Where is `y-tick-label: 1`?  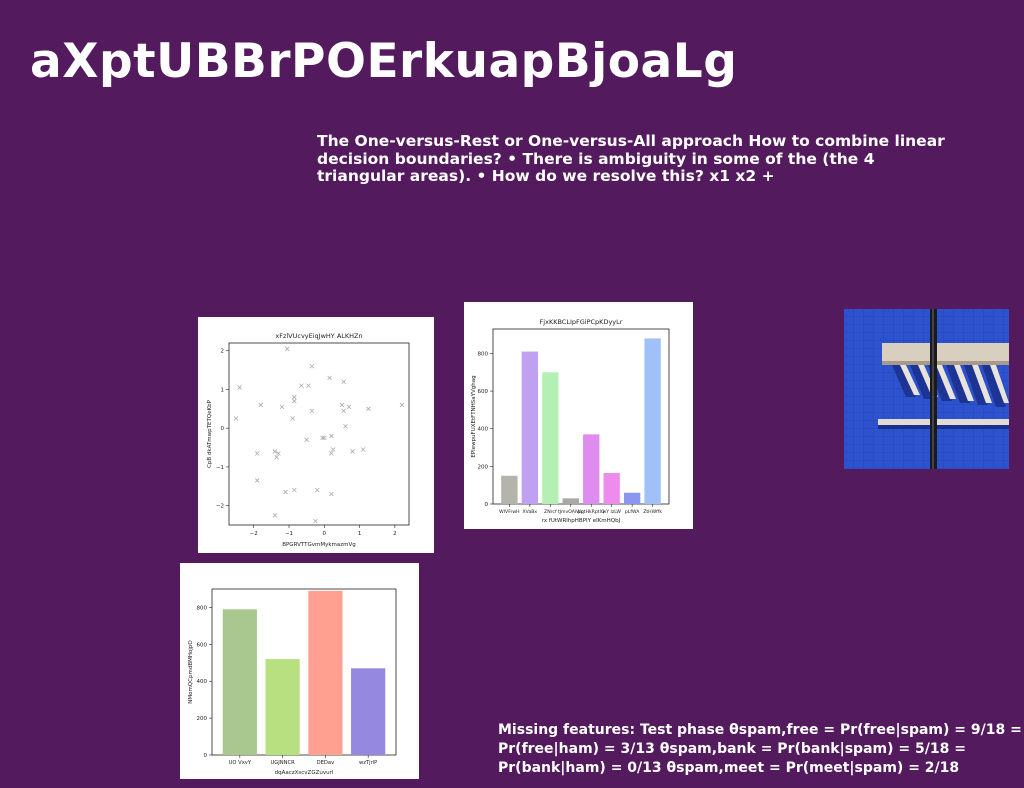
y-tick-label: 1 is located at coordinates (223, 390).